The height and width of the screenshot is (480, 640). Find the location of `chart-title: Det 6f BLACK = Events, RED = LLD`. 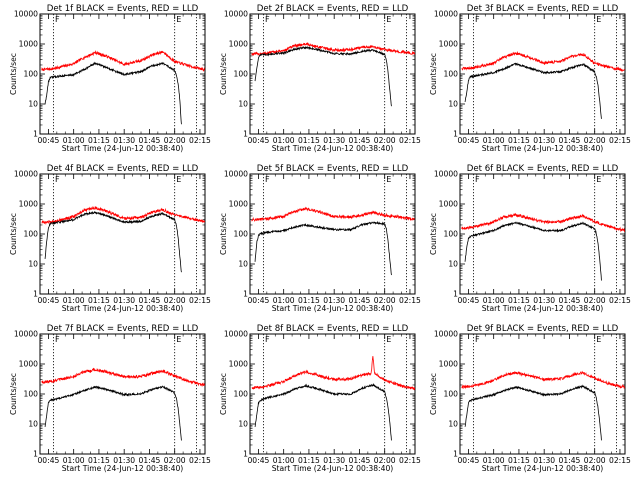

chart-title: Det 6f BLACK = Events, RED = LLD is located at coordinates (543, 169).